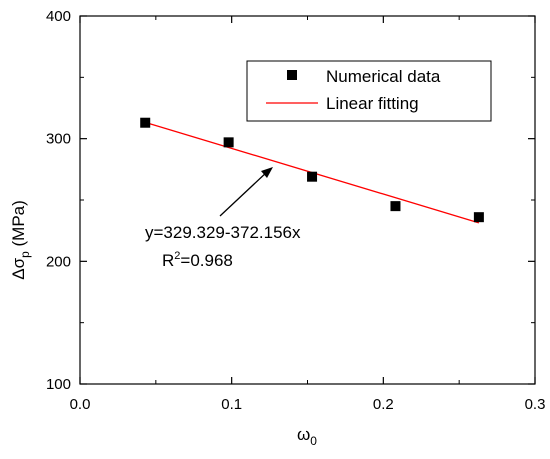 The image size is (550, 459). What do you see at coordinates (383, 76) in the screenshot?
I see `legend-label-numerical-data: Numerical data` at bounding box center [383, 76].